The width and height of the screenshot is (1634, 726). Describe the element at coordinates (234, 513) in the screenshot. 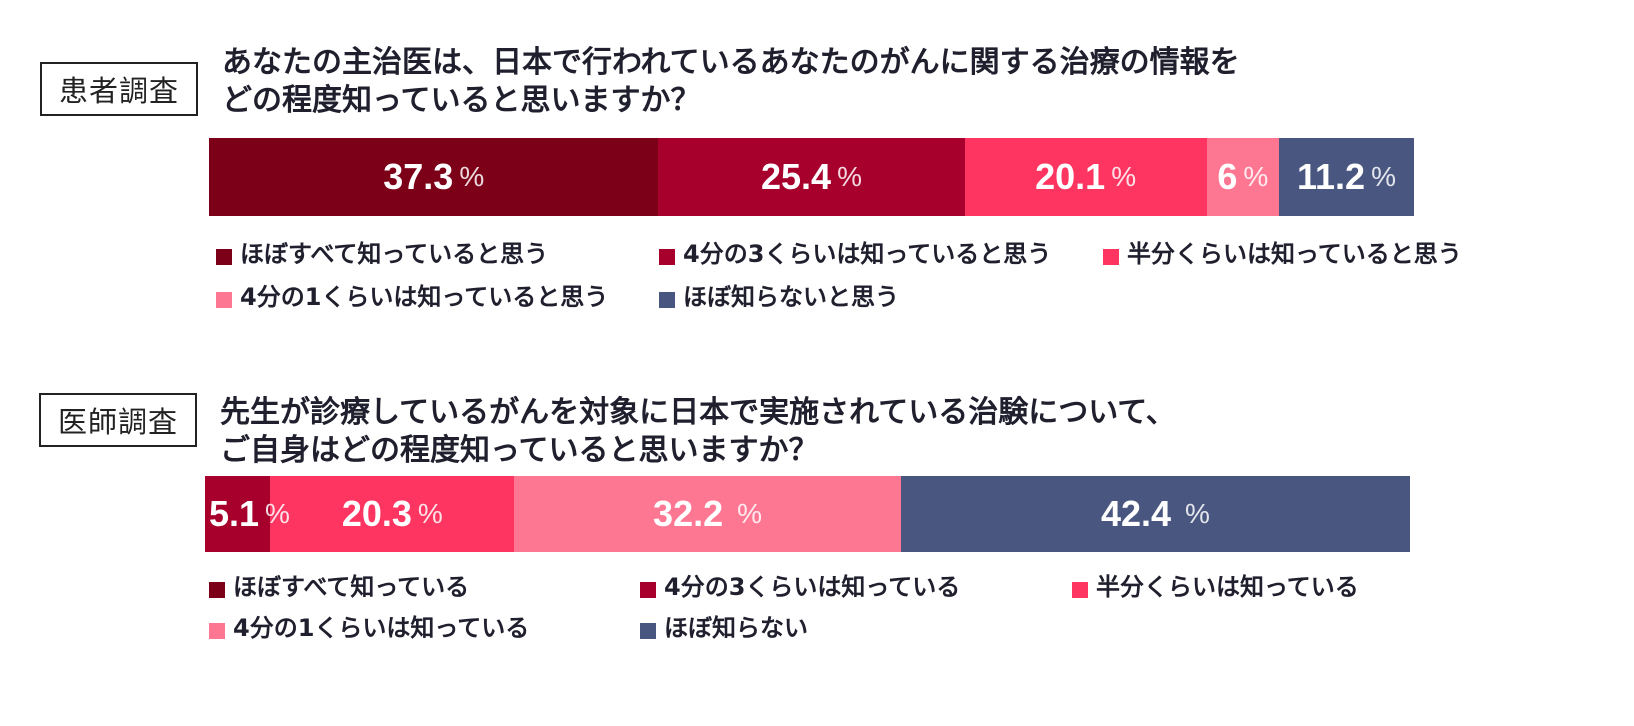

I see `segment-value: 5.1` at that location.